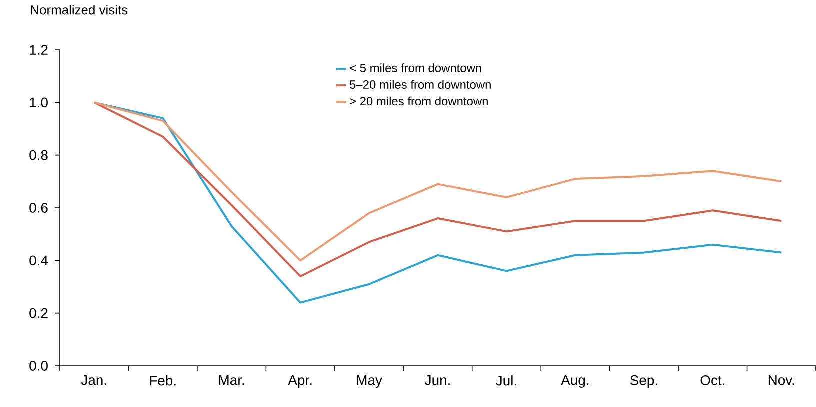 The height and width of the screenshot is (407, 816). What do you see at coordinates (39, 366) in the screenshot?
I see `y-tick-label: 0.0` at bounding box center [39, 366].